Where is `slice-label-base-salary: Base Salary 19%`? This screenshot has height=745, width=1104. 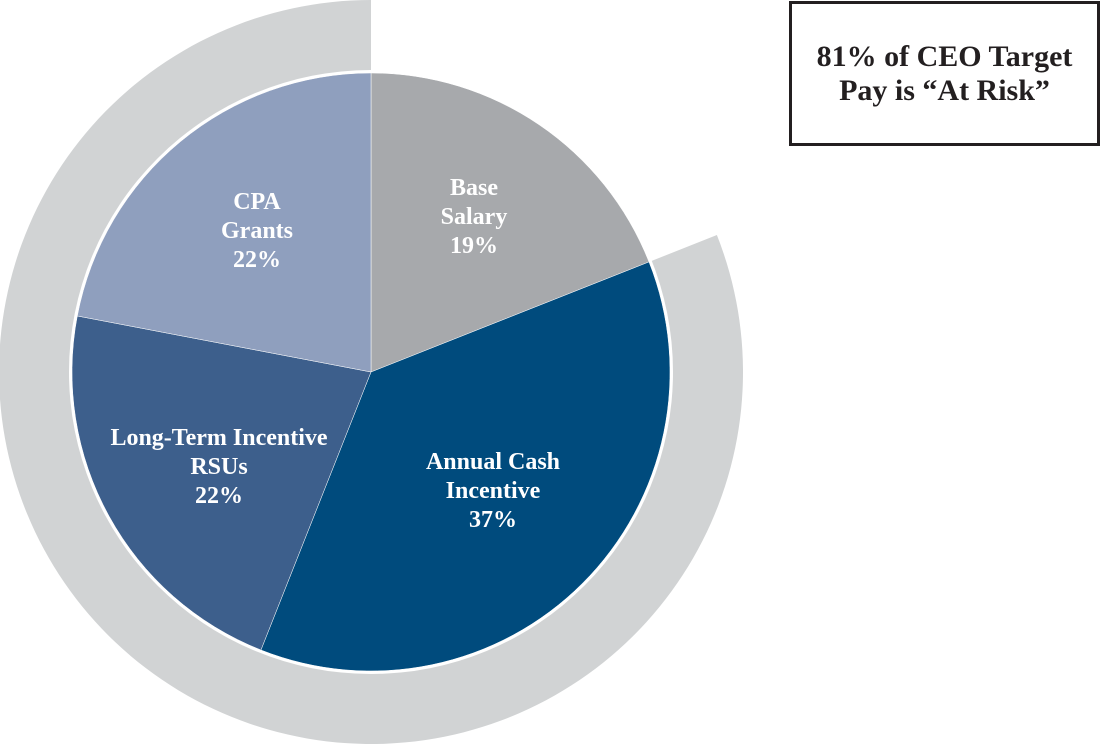 slice-label-base-salary: Base Salary 19% is located at coordinates (474, 217).